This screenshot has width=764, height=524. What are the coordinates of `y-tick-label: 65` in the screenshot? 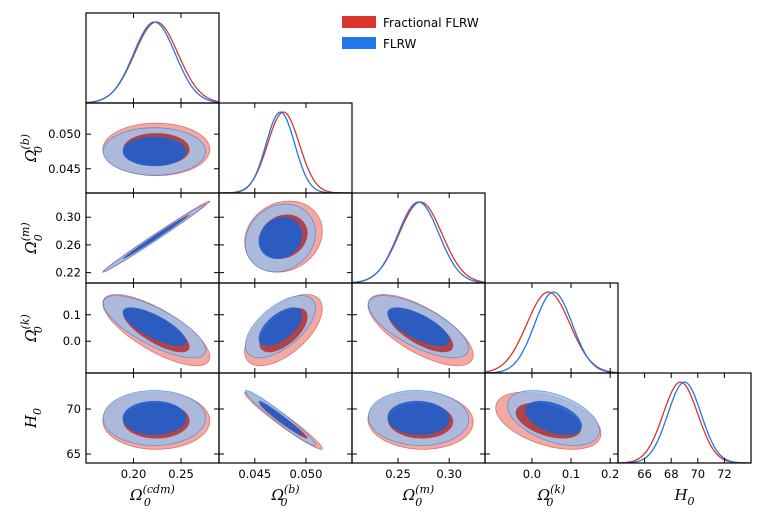 It's located at (73, 454).